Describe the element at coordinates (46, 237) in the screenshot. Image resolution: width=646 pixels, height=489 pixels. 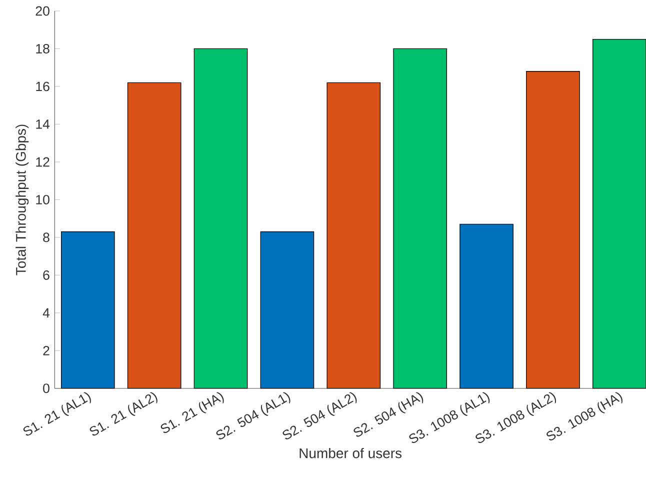
I see `y-tick-label: 8` at that location.